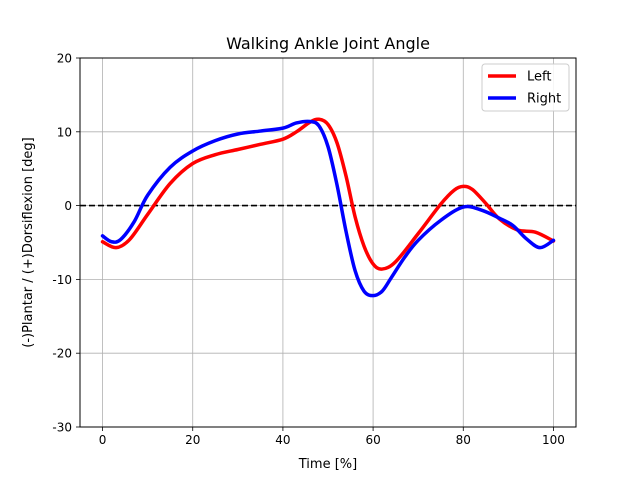 This screenshot has height=480, width=640. Describe the element at coordinates (68, 206) in the screenshot. I see `y-tick-label: 0` at that location.